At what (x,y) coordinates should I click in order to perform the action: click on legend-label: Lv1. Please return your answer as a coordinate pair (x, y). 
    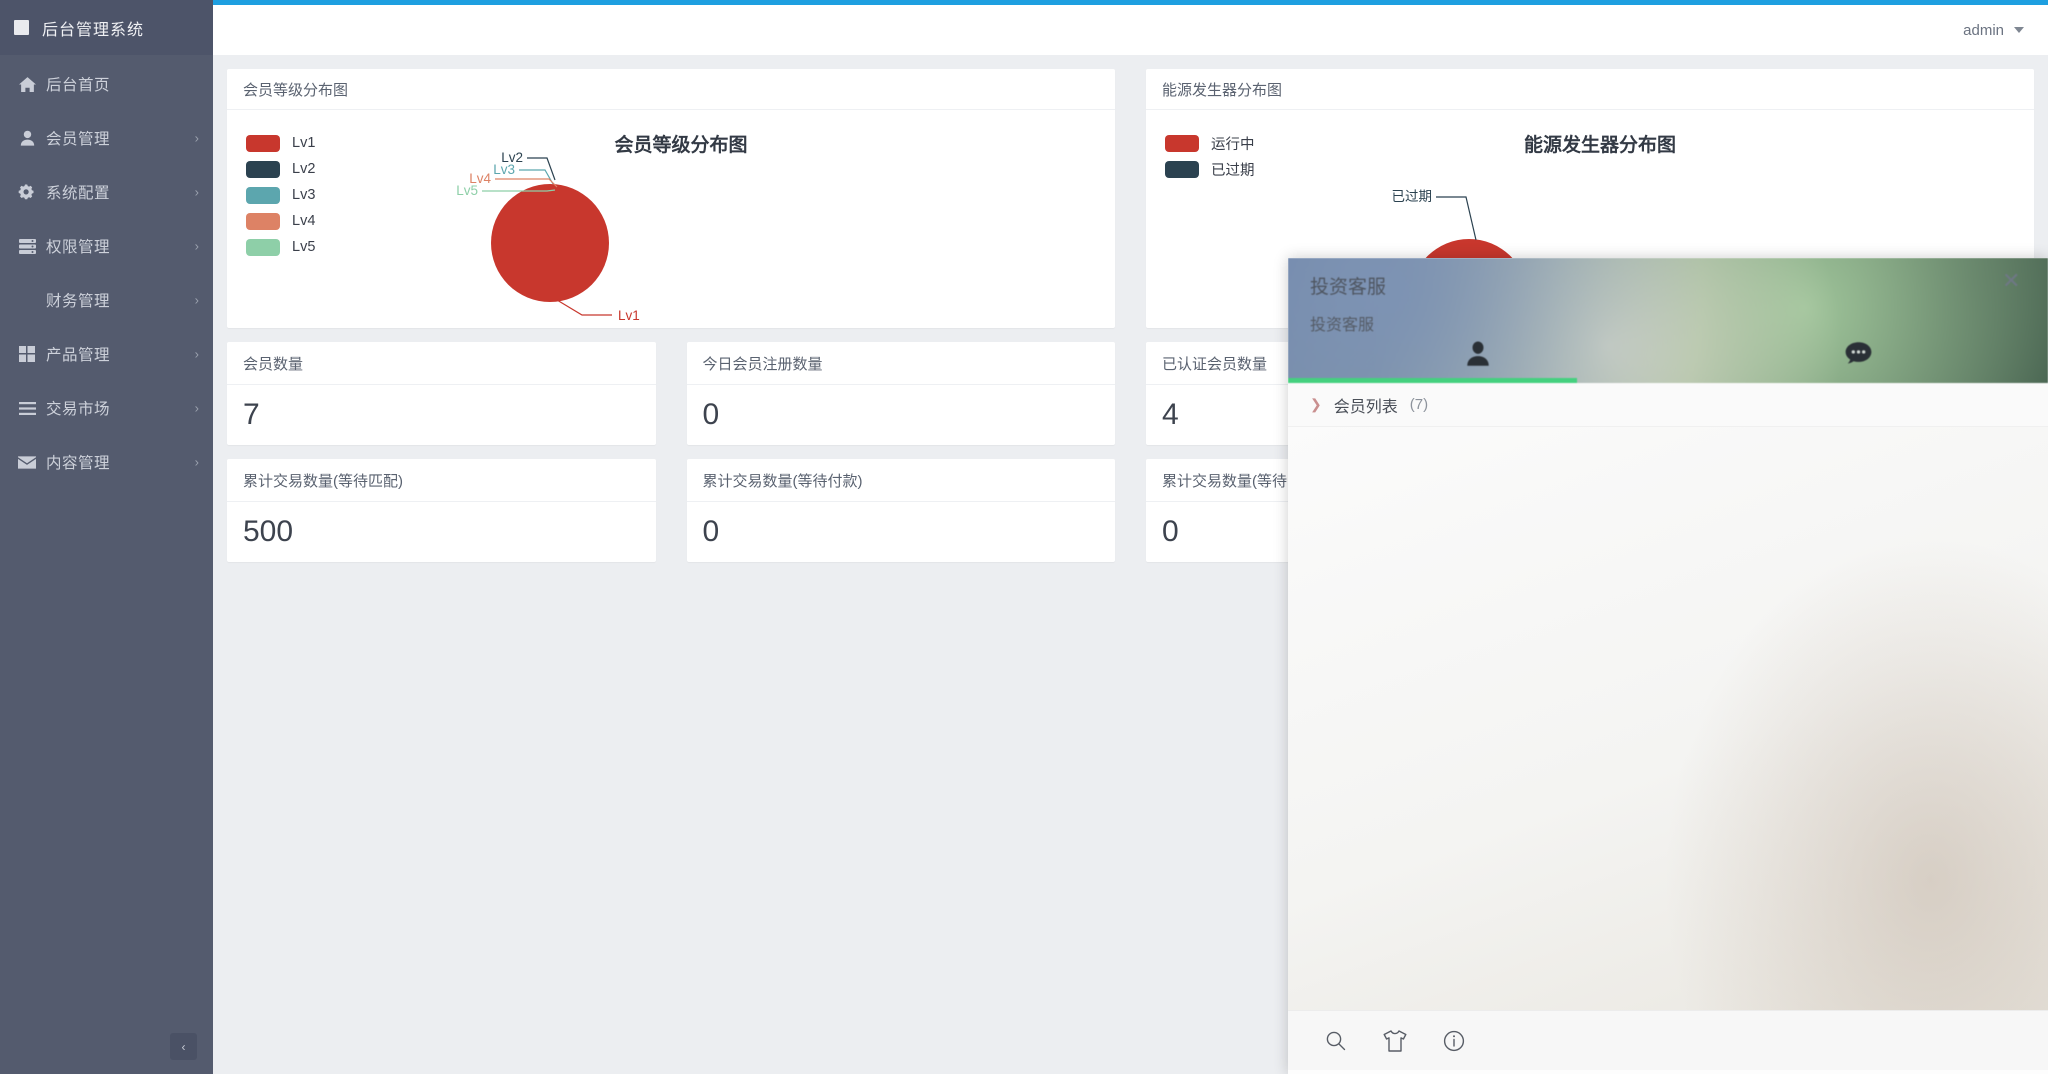
    Looking at the image, I should click on (304, 143).